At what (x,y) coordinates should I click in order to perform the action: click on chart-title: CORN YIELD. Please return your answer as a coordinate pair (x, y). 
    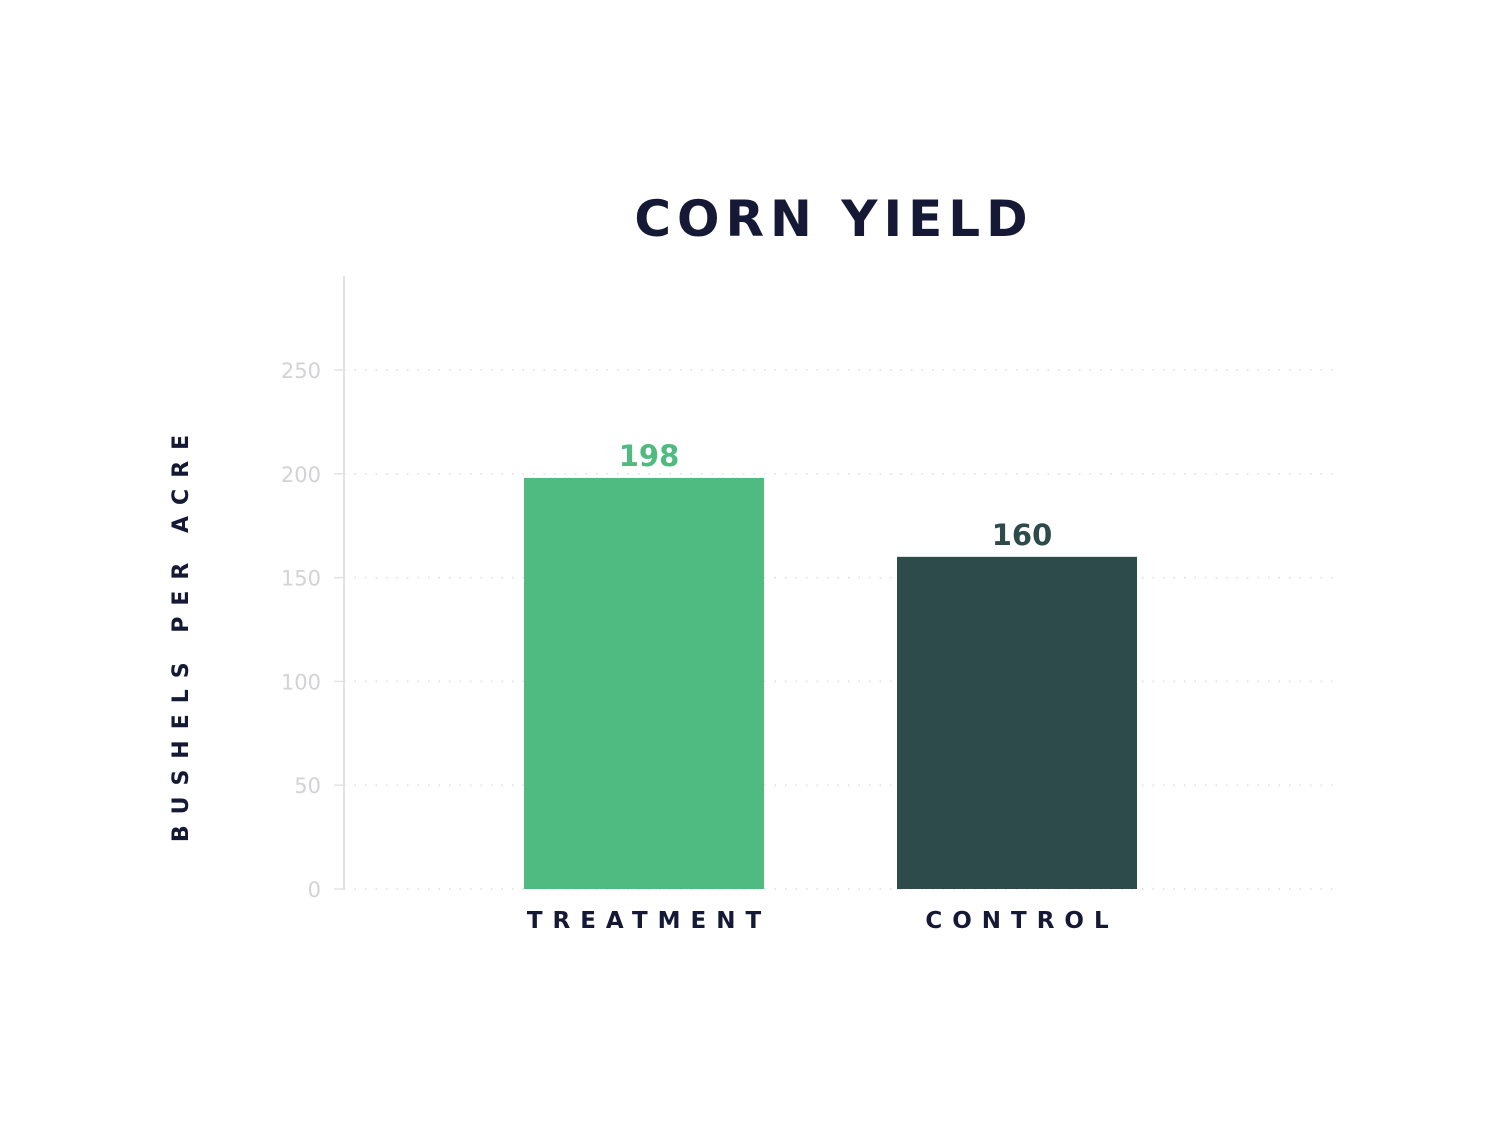
    Looking at the image, I should click on (833, 219).